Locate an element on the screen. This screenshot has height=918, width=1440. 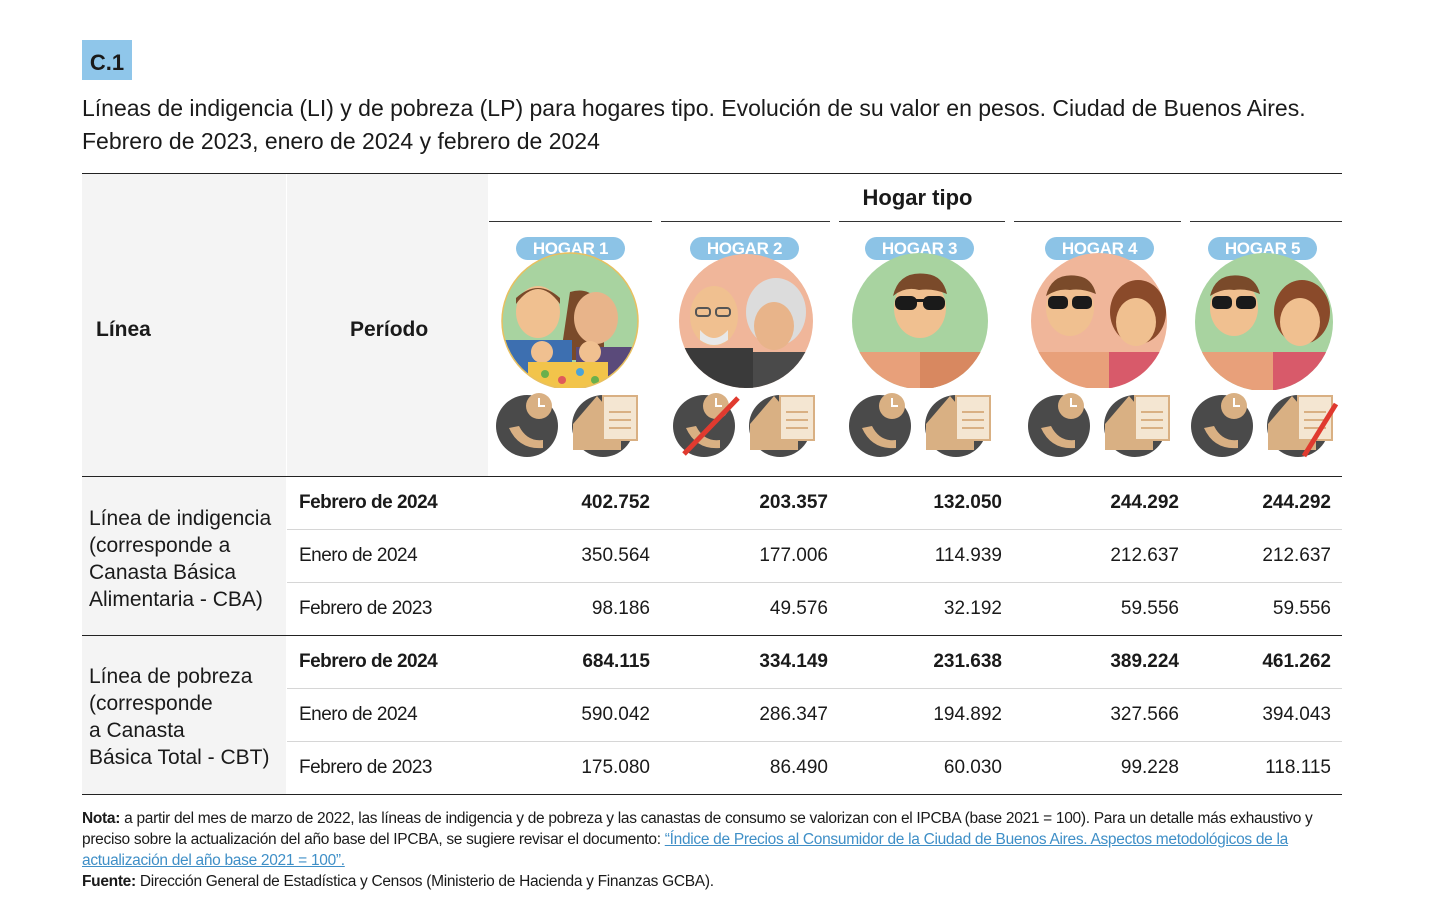
header-col-periodo-bg is located at coordinates (387, 325).